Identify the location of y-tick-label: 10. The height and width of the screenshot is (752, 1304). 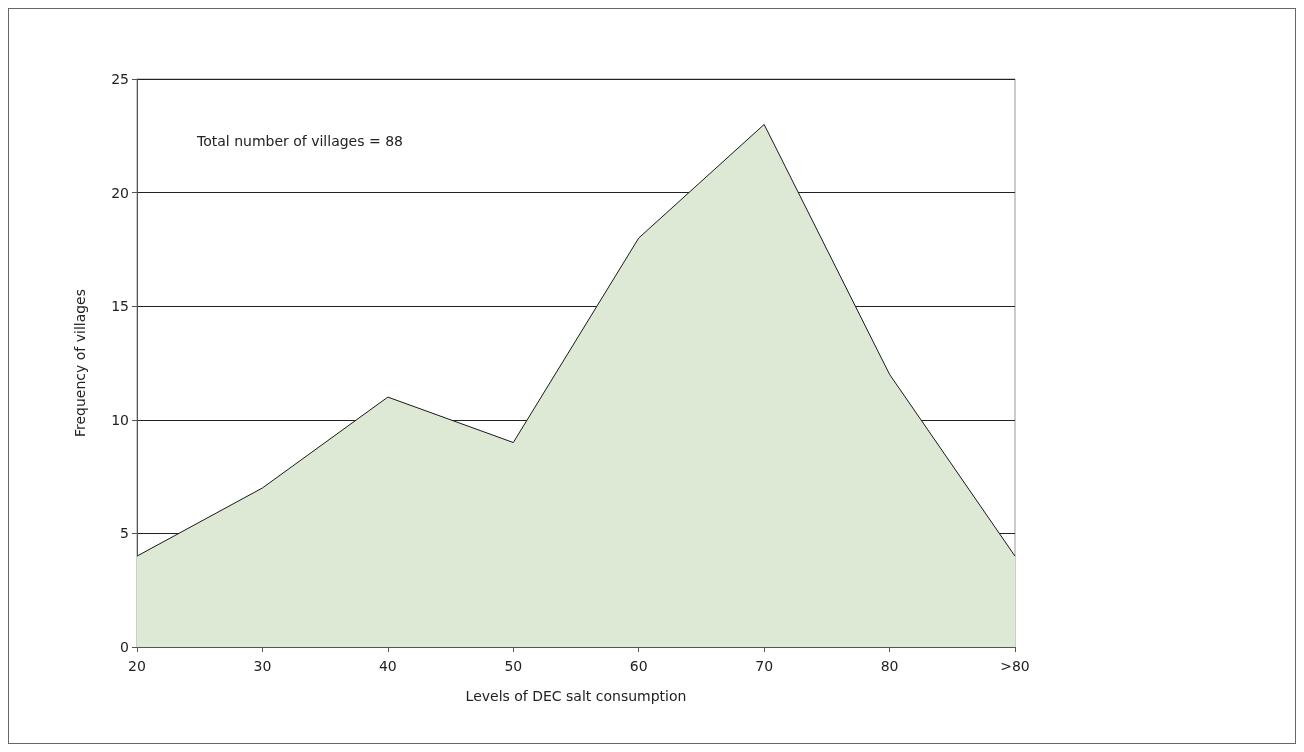
(120, 419).